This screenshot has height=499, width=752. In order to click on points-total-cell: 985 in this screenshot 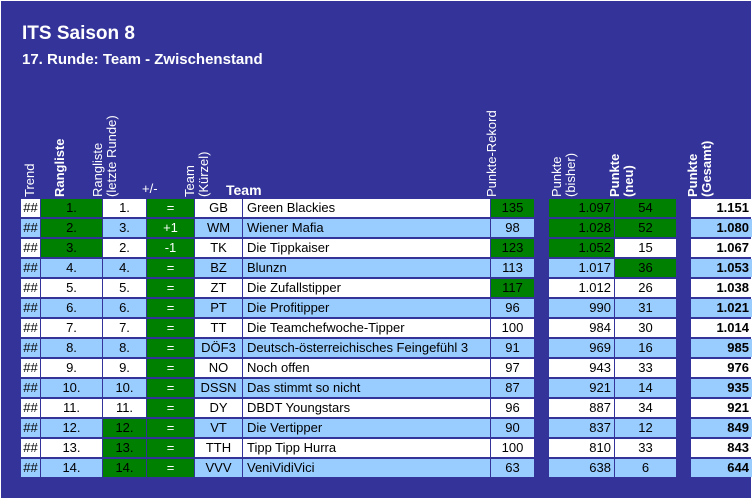, I will do `click(721, 348)`.